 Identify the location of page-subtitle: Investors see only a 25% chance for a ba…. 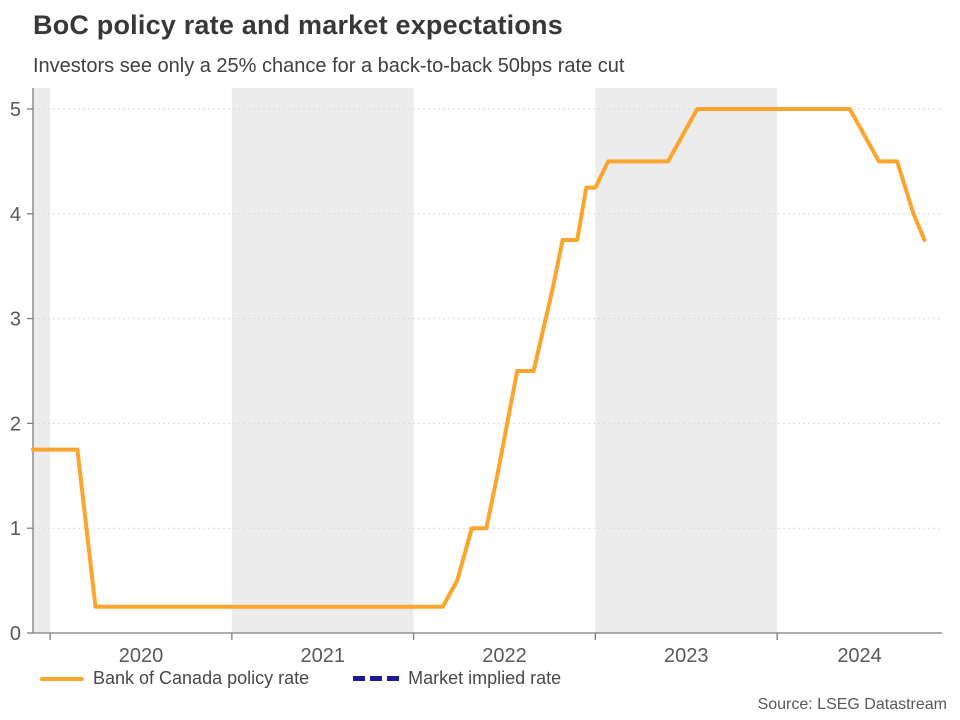
(329, 66).